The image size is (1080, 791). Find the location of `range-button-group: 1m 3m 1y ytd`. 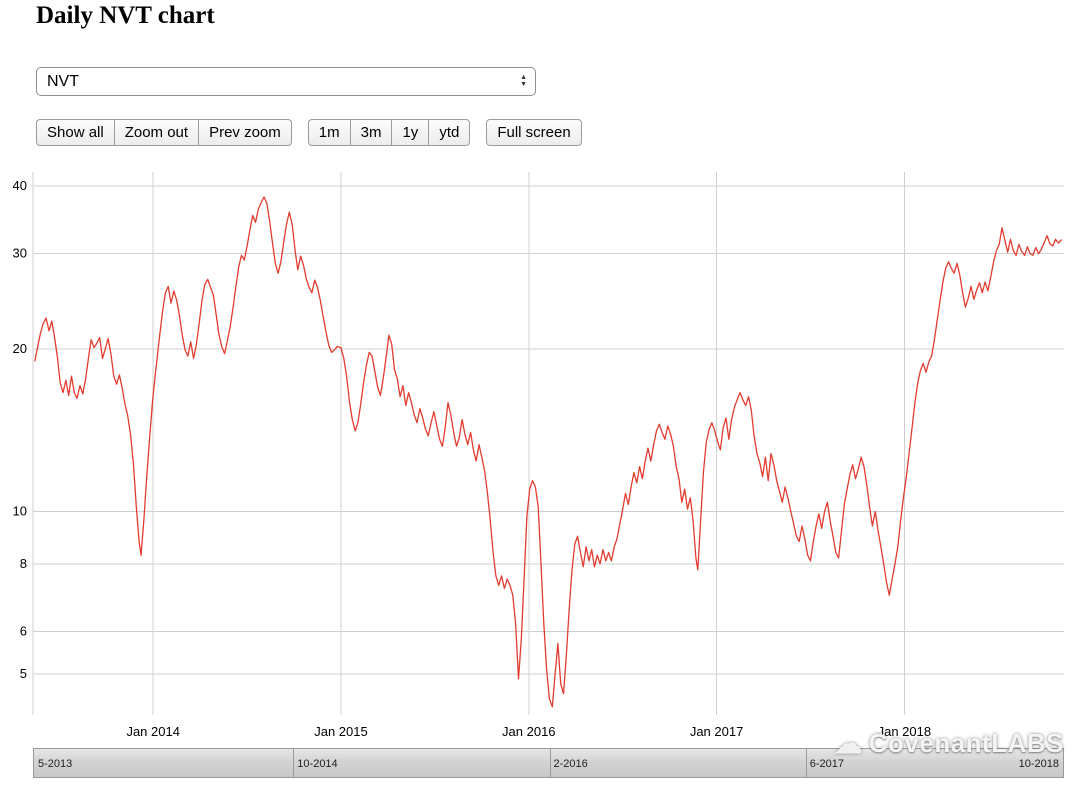

range-button-group: 1m 3m 1y ytd is located at coordinates (389, 132).